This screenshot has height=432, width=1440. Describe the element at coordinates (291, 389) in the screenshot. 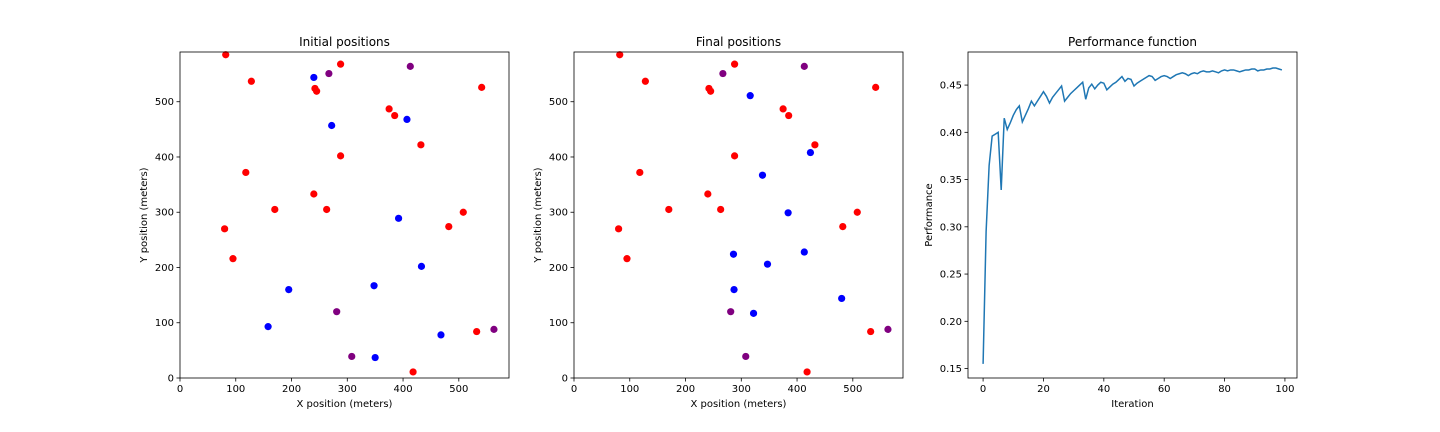

I see `x-tick-label: 200` at that location.